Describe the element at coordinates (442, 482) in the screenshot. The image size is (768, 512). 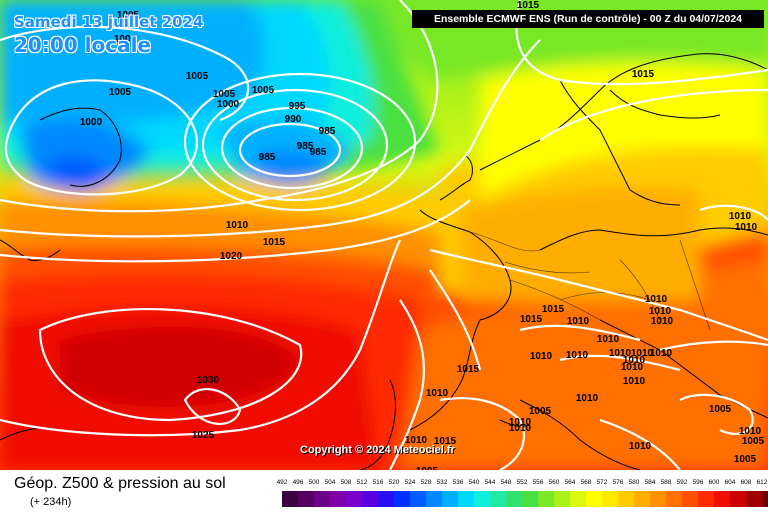
I see `legend-label: 532` at that location.